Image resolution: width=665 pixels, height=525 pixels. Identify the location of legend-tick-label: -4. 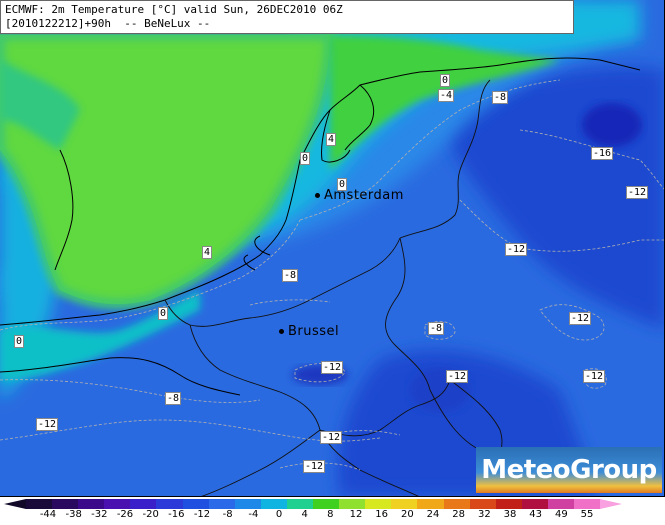
(253, 514).